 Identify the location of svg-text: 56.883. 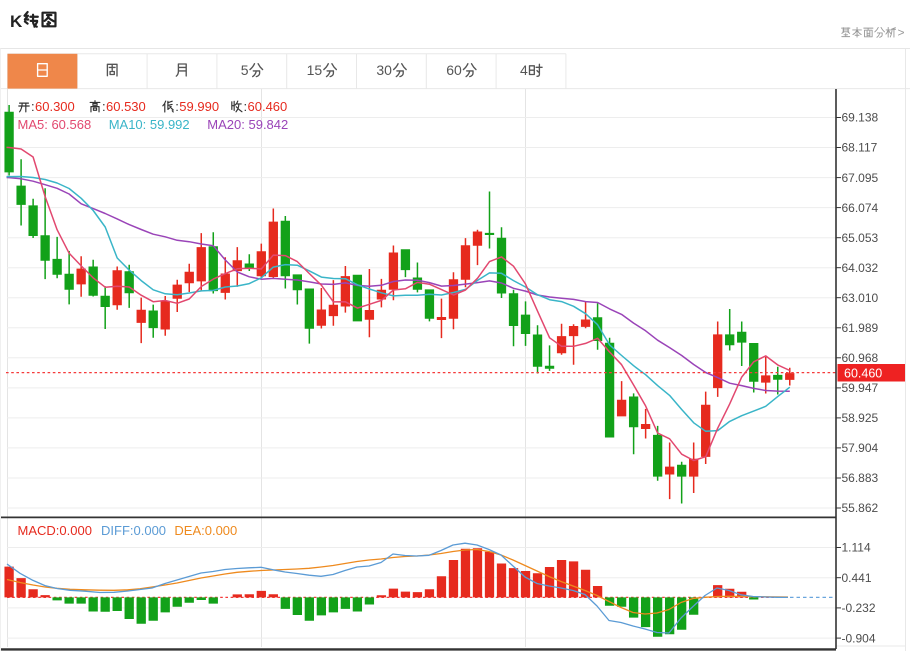
(860, 478).